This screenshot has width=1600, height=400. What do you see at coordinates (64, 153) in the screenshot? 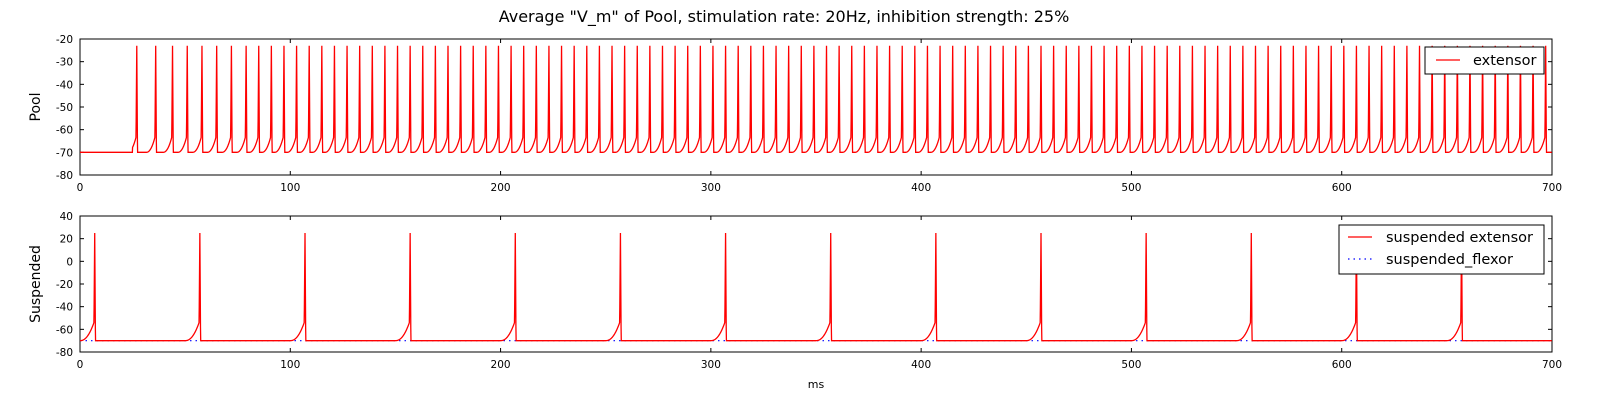
I see `y-tick-label: -70` at bounding box center [64, 153].